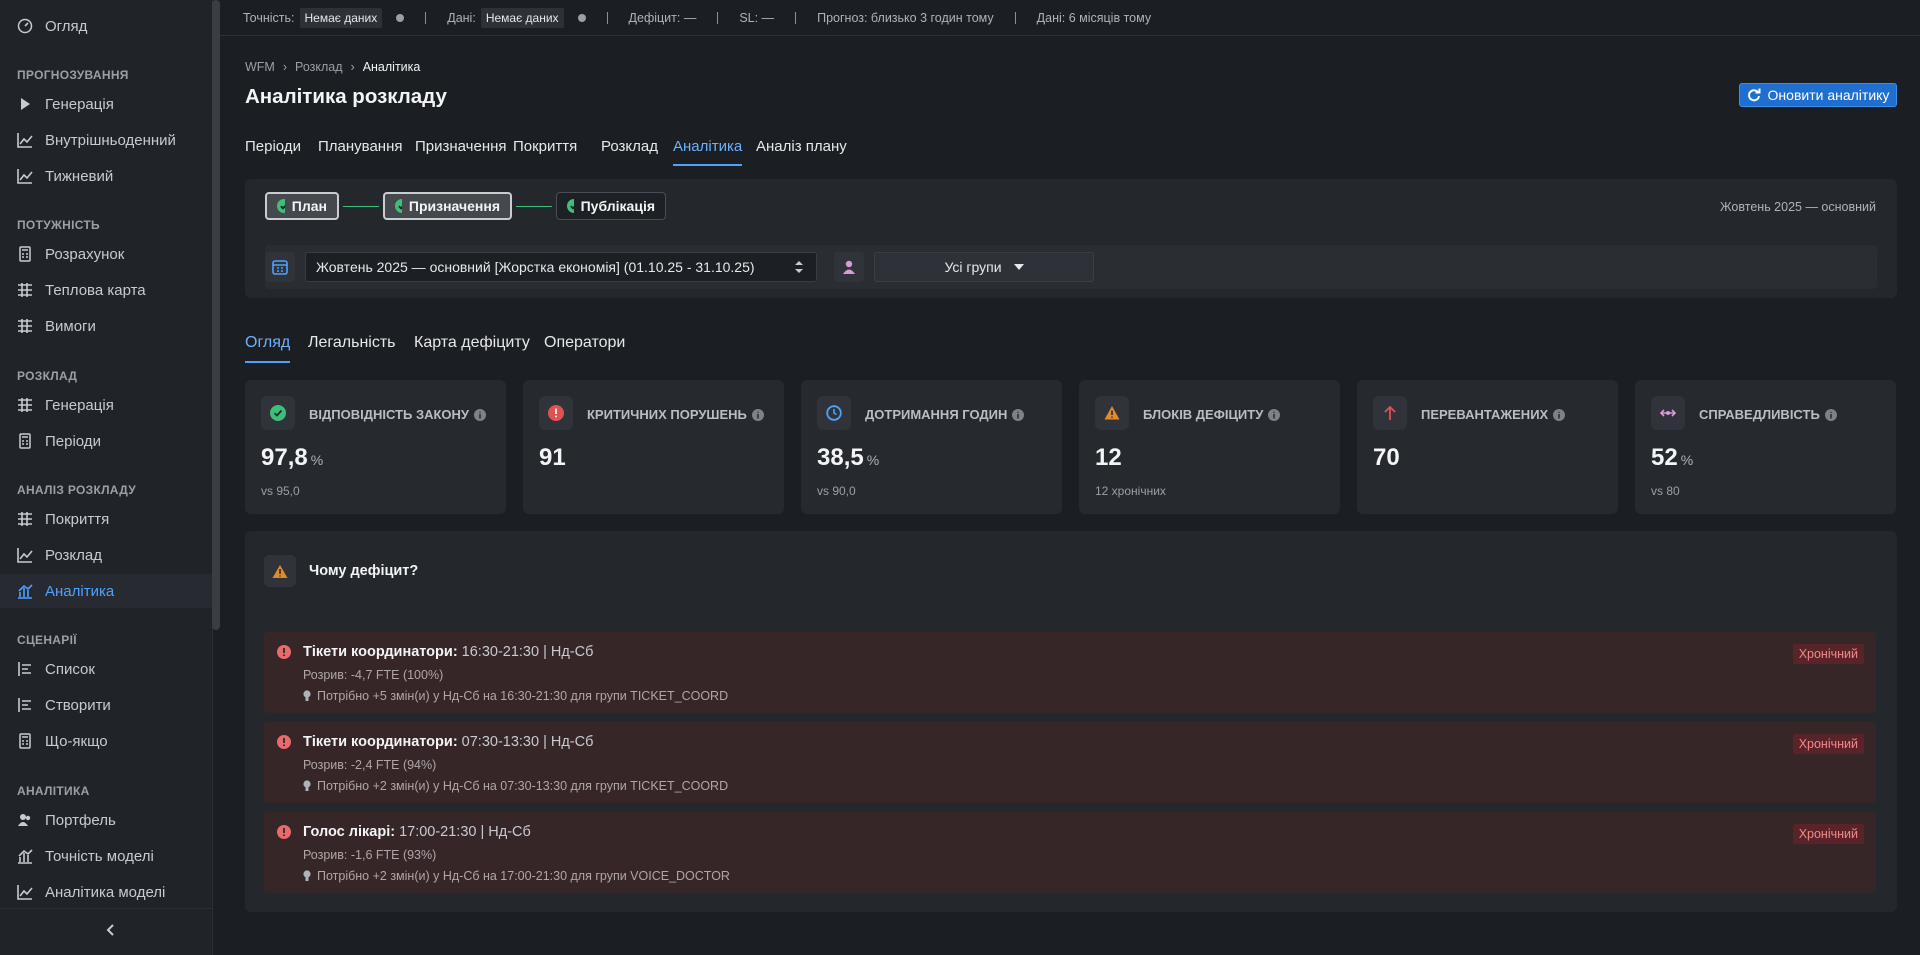  What do you see at coordinates (260, 67) in the screenshot?
I see `breadcrumb-item: WFM` at bounding box center [260, 67].